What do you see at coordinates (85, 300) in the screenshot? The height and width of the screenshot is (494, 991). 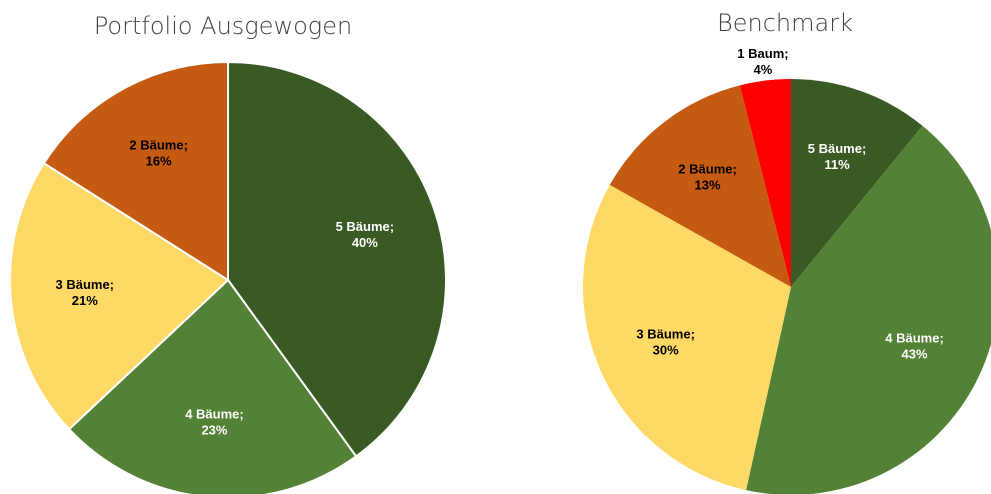 I see `slice-value-label: 21%` at bounding box center [85, 300].